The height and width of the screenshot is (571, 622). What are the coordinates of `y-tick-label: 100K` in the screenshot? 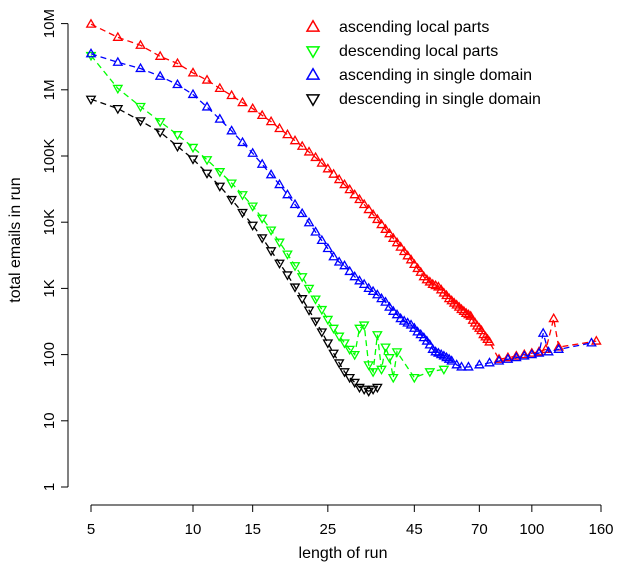 It's located at (49, 155).